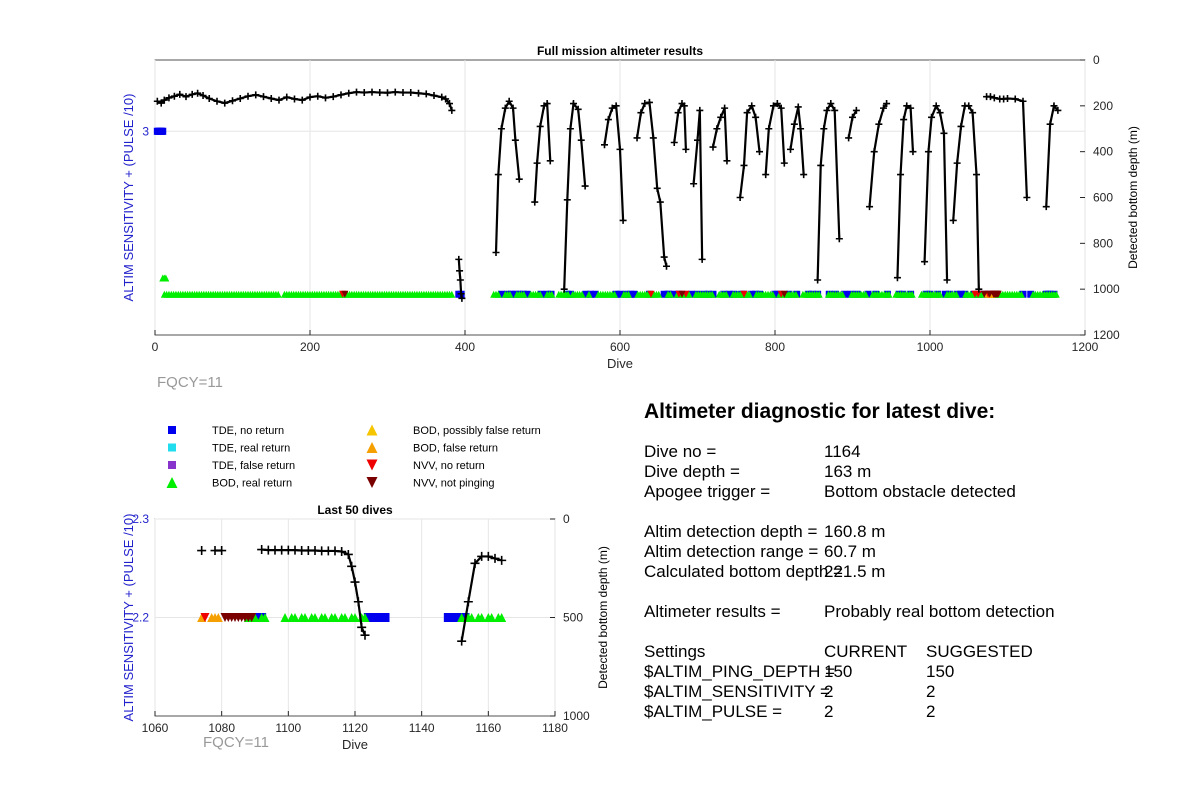 This screenshot has height=804, width=1200. I want to click on x-axis-label: Dive, so click(355, 744).